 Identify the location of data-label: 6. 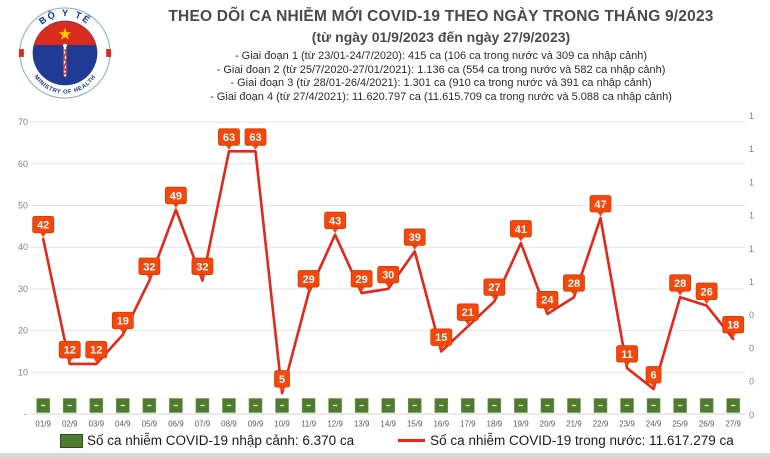
(654, 376).